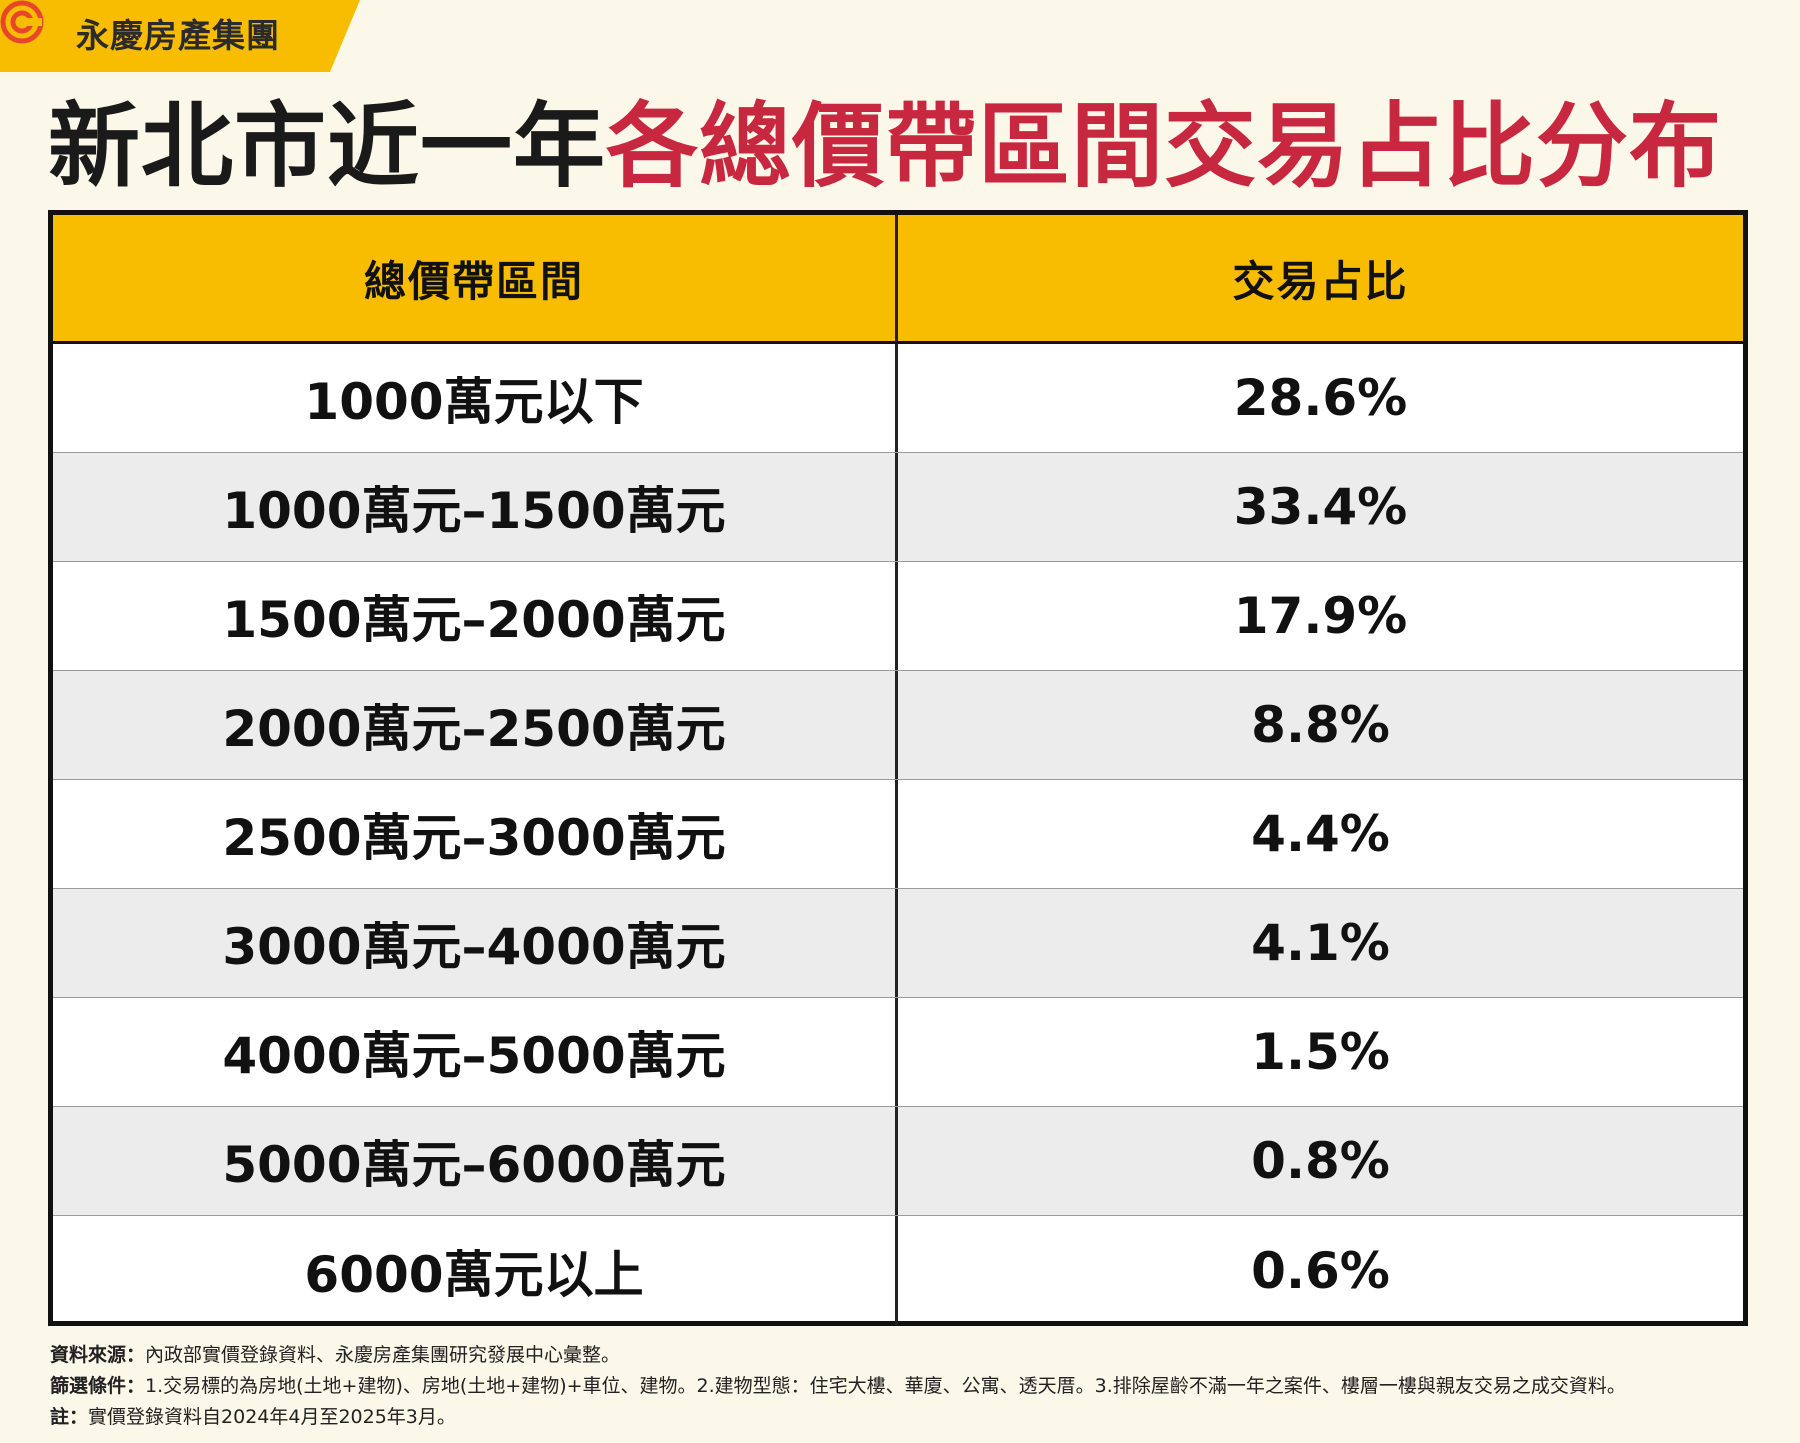 The width and height of the screenshot is (1800, 1443). What do you see at coordinates (1320, 1052) in the screenshot?
I see `share-cell: 1.5%` at bounding box center [1320, 1052].